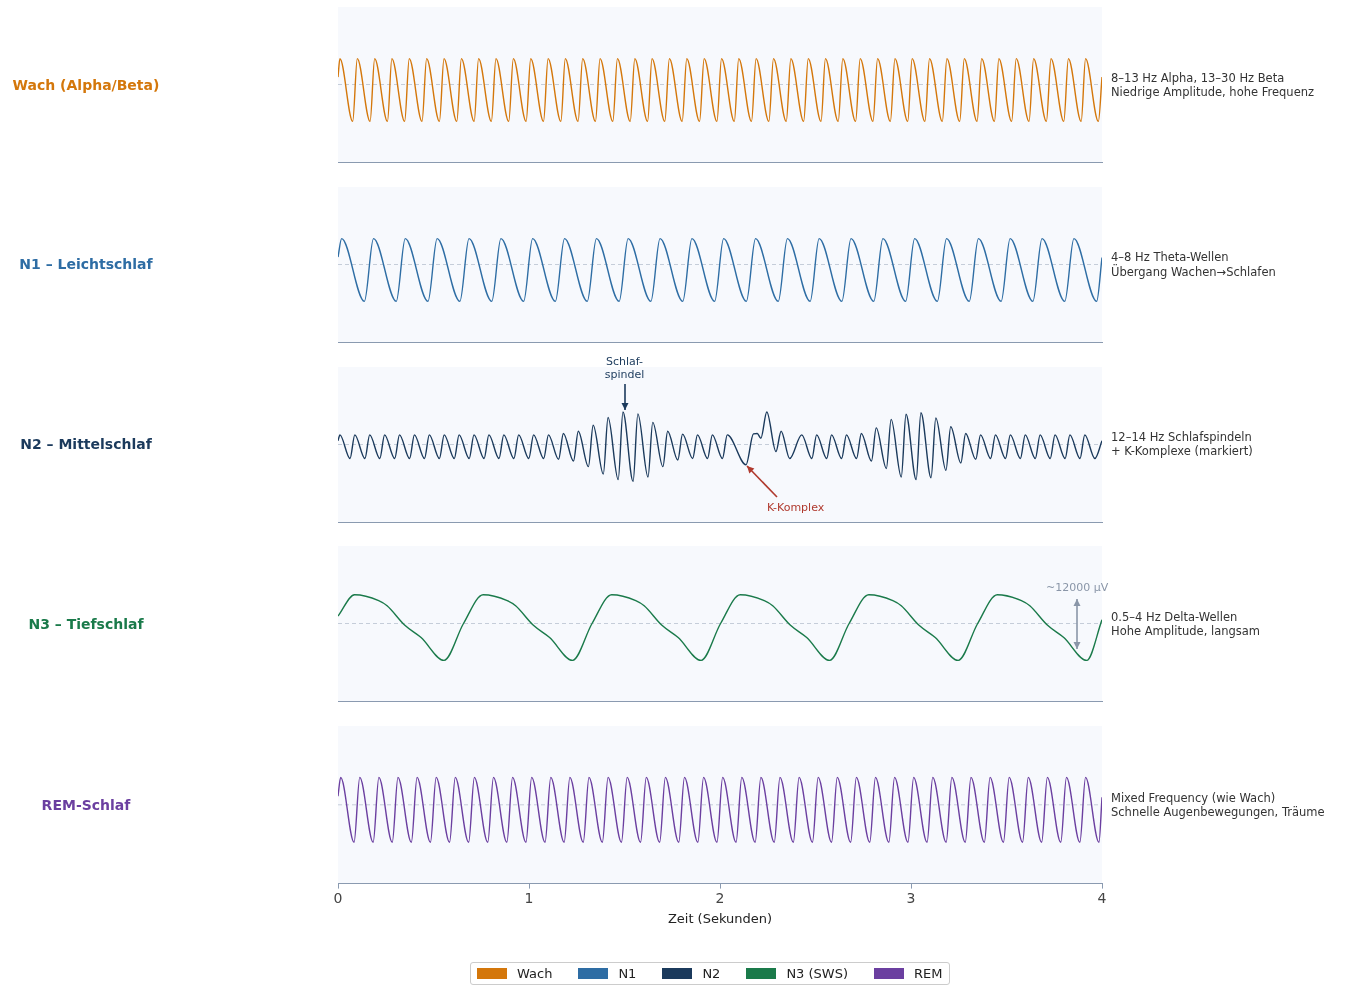 This screenshot has height=986, width=1361. What do you see at coordinates (711, 973) in the screenshot?
I see `legend-label: N2` at bounding box center [711, 973].